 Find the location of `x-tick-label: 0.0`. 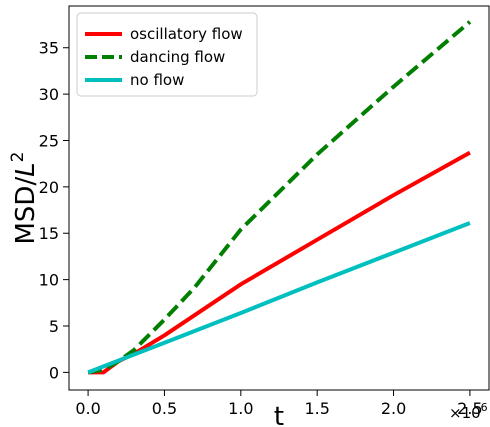

x-tick-label: 0.0 is located at coordinates (87, 408).